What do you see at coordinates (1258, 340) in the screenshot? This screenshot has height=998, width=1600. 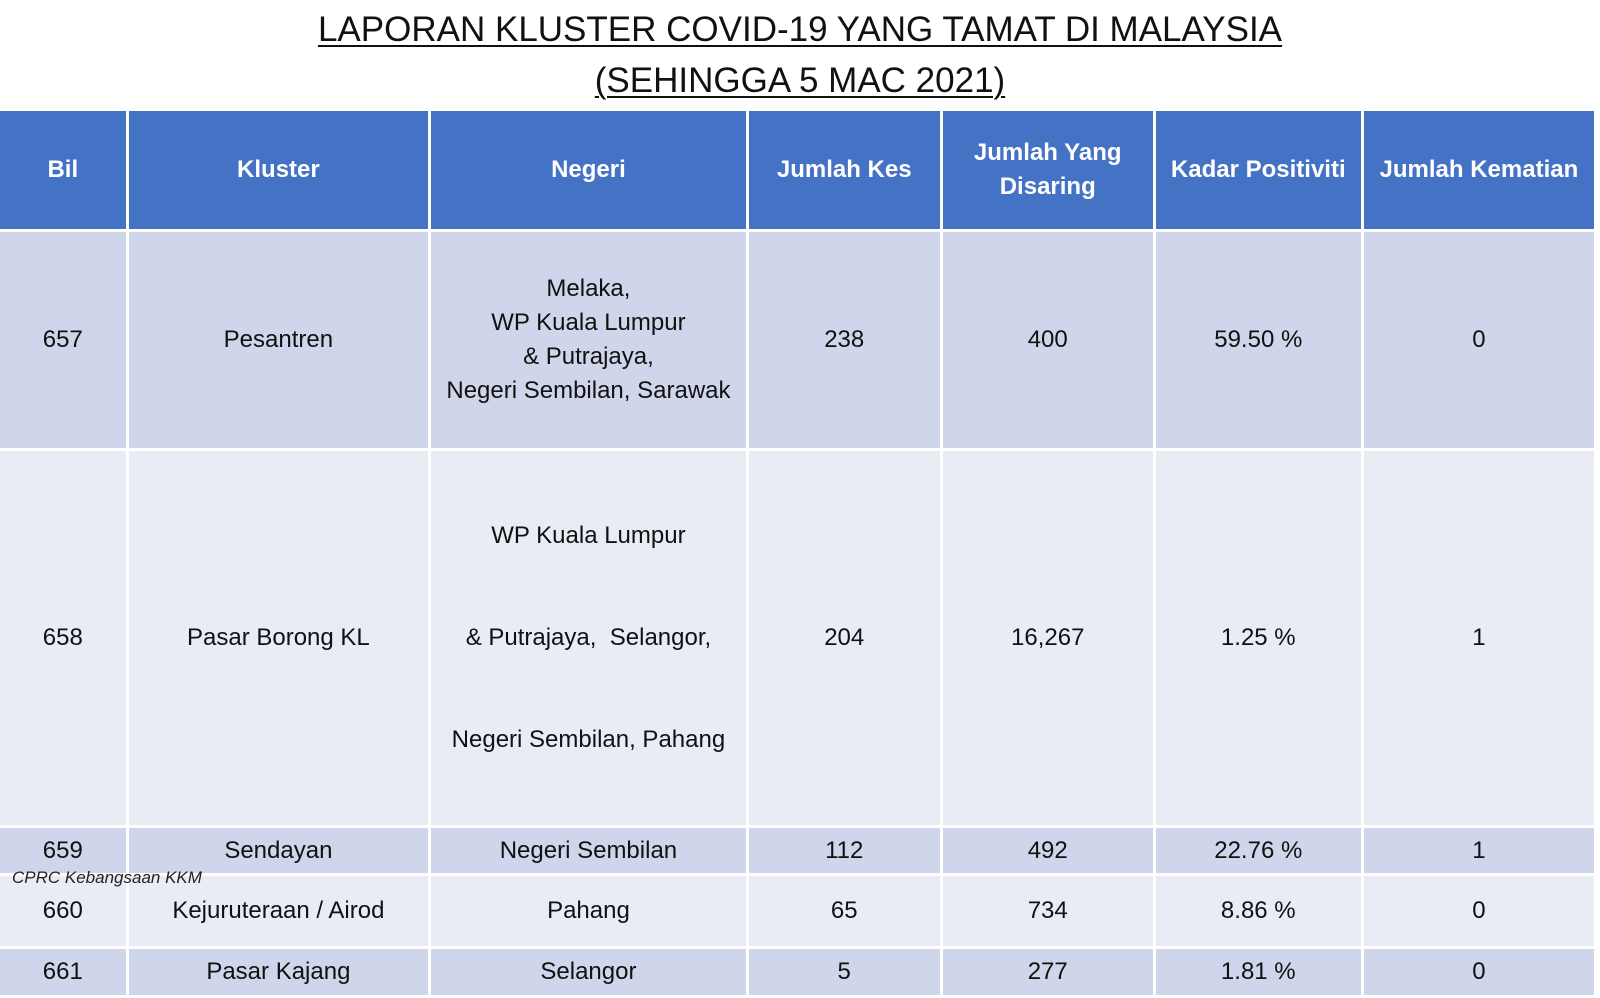 I see `cell-positiviti: 59.50 %` at bounding box center [1258, 340].